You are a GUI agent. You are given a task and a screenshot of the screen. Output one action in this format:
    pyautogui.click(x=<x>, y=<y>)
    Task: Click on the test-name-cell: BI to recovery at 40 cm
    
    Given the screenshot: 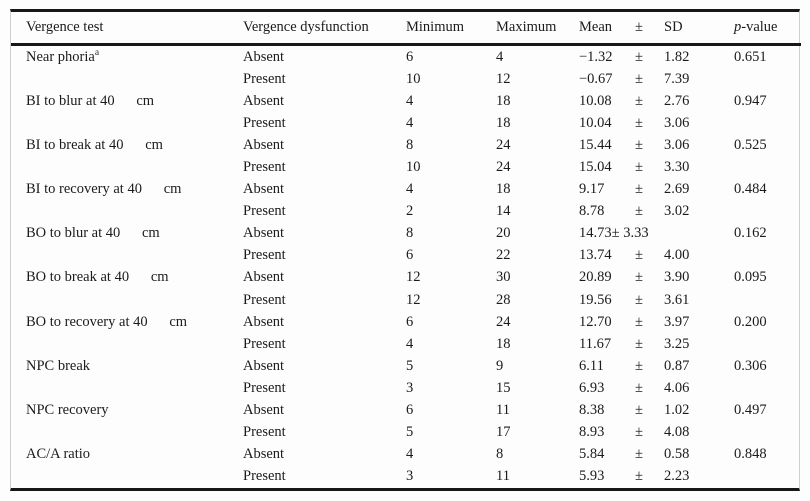 What is the action you would take?
    pyautogui.click(x=104, y=189)
    